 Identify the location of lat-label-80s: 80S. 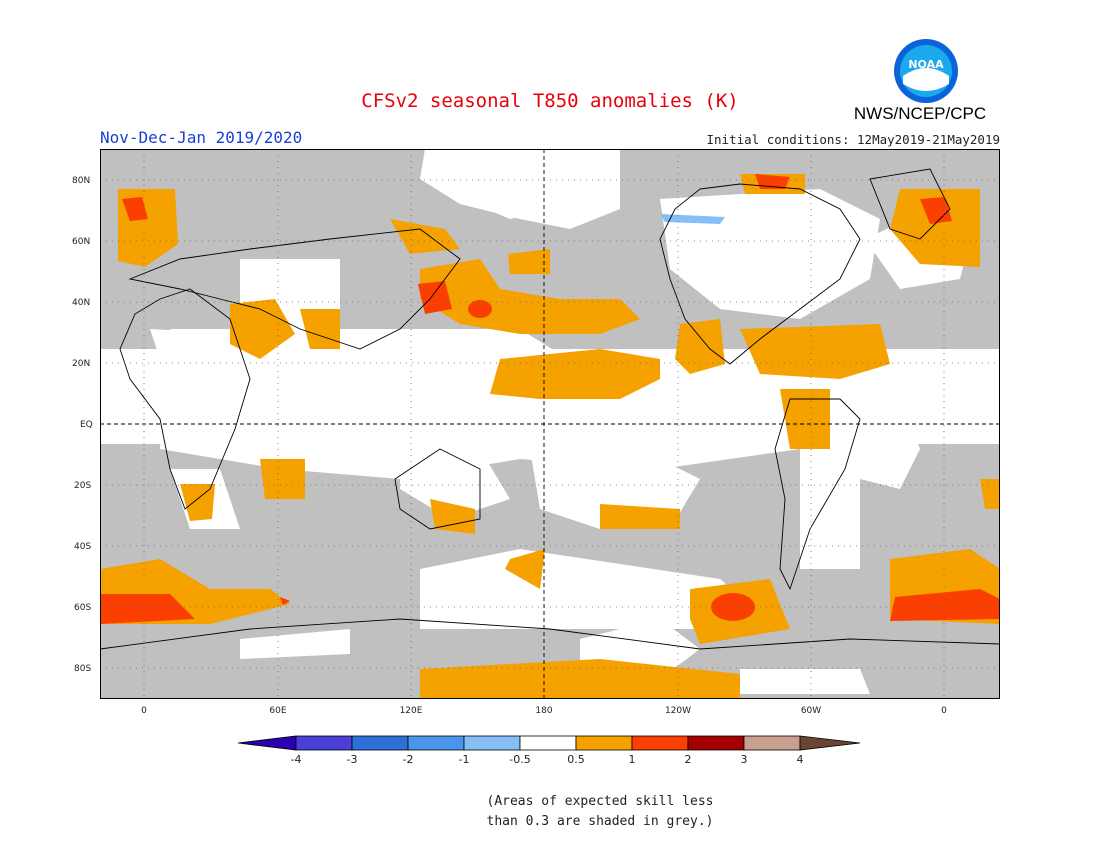
(83, 669).